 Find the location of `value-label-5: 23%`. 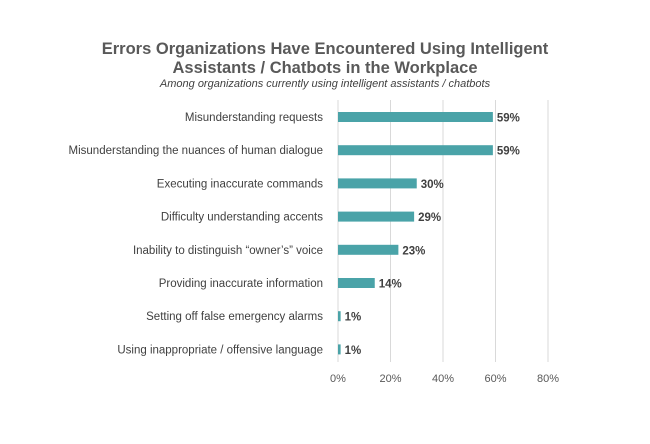

value-label-5: 23% is located at coordinates (413, 251).